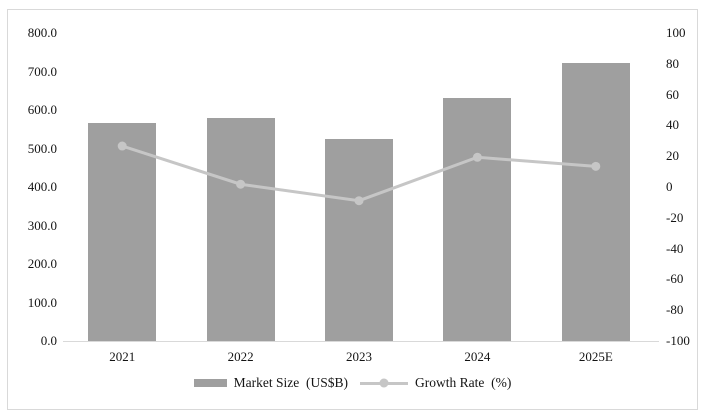 This screenshot has height=417, width=705. Describe the element at coordinates (477, 356) in the screenshot. I see `x-axis-label-2024: 2024` at that location.